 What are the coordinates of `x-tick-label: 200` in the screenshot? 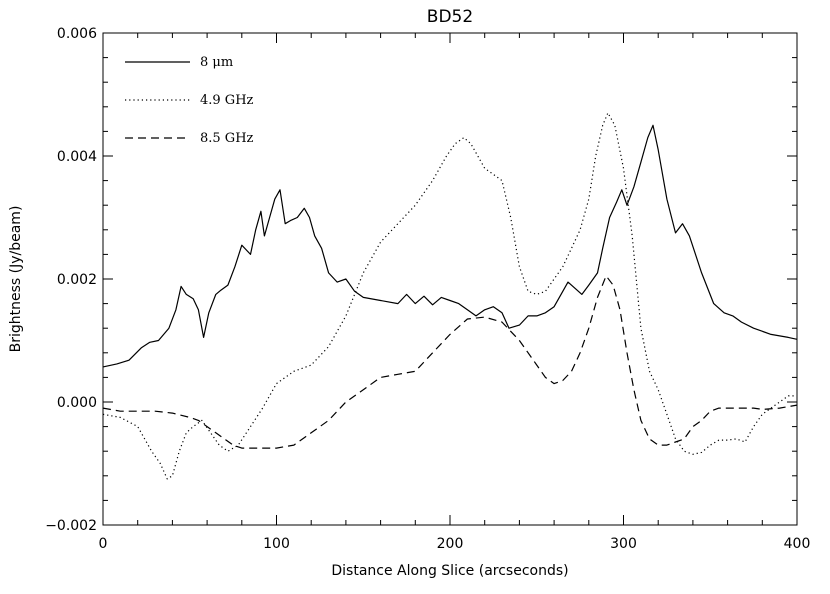 It's located at (450, 544).